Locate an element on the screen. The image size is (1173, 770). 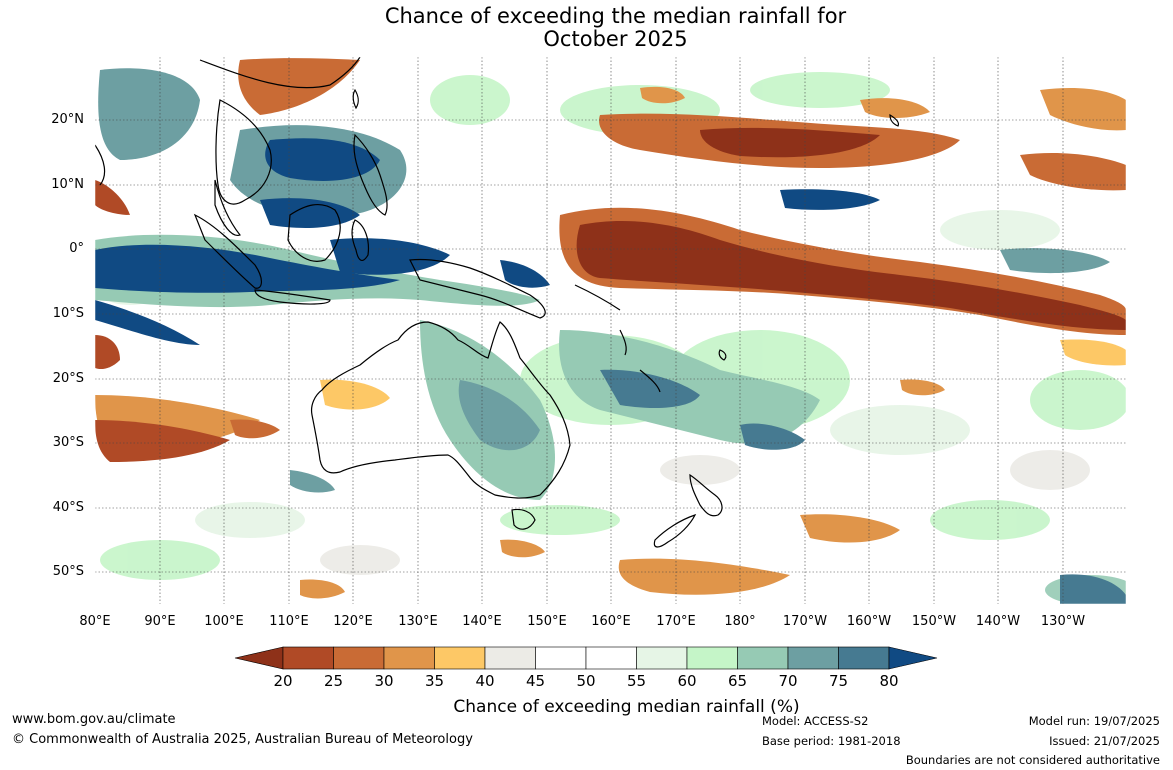
model-text: Model: ACCESS-S2 is located at coordinates (815, 721).